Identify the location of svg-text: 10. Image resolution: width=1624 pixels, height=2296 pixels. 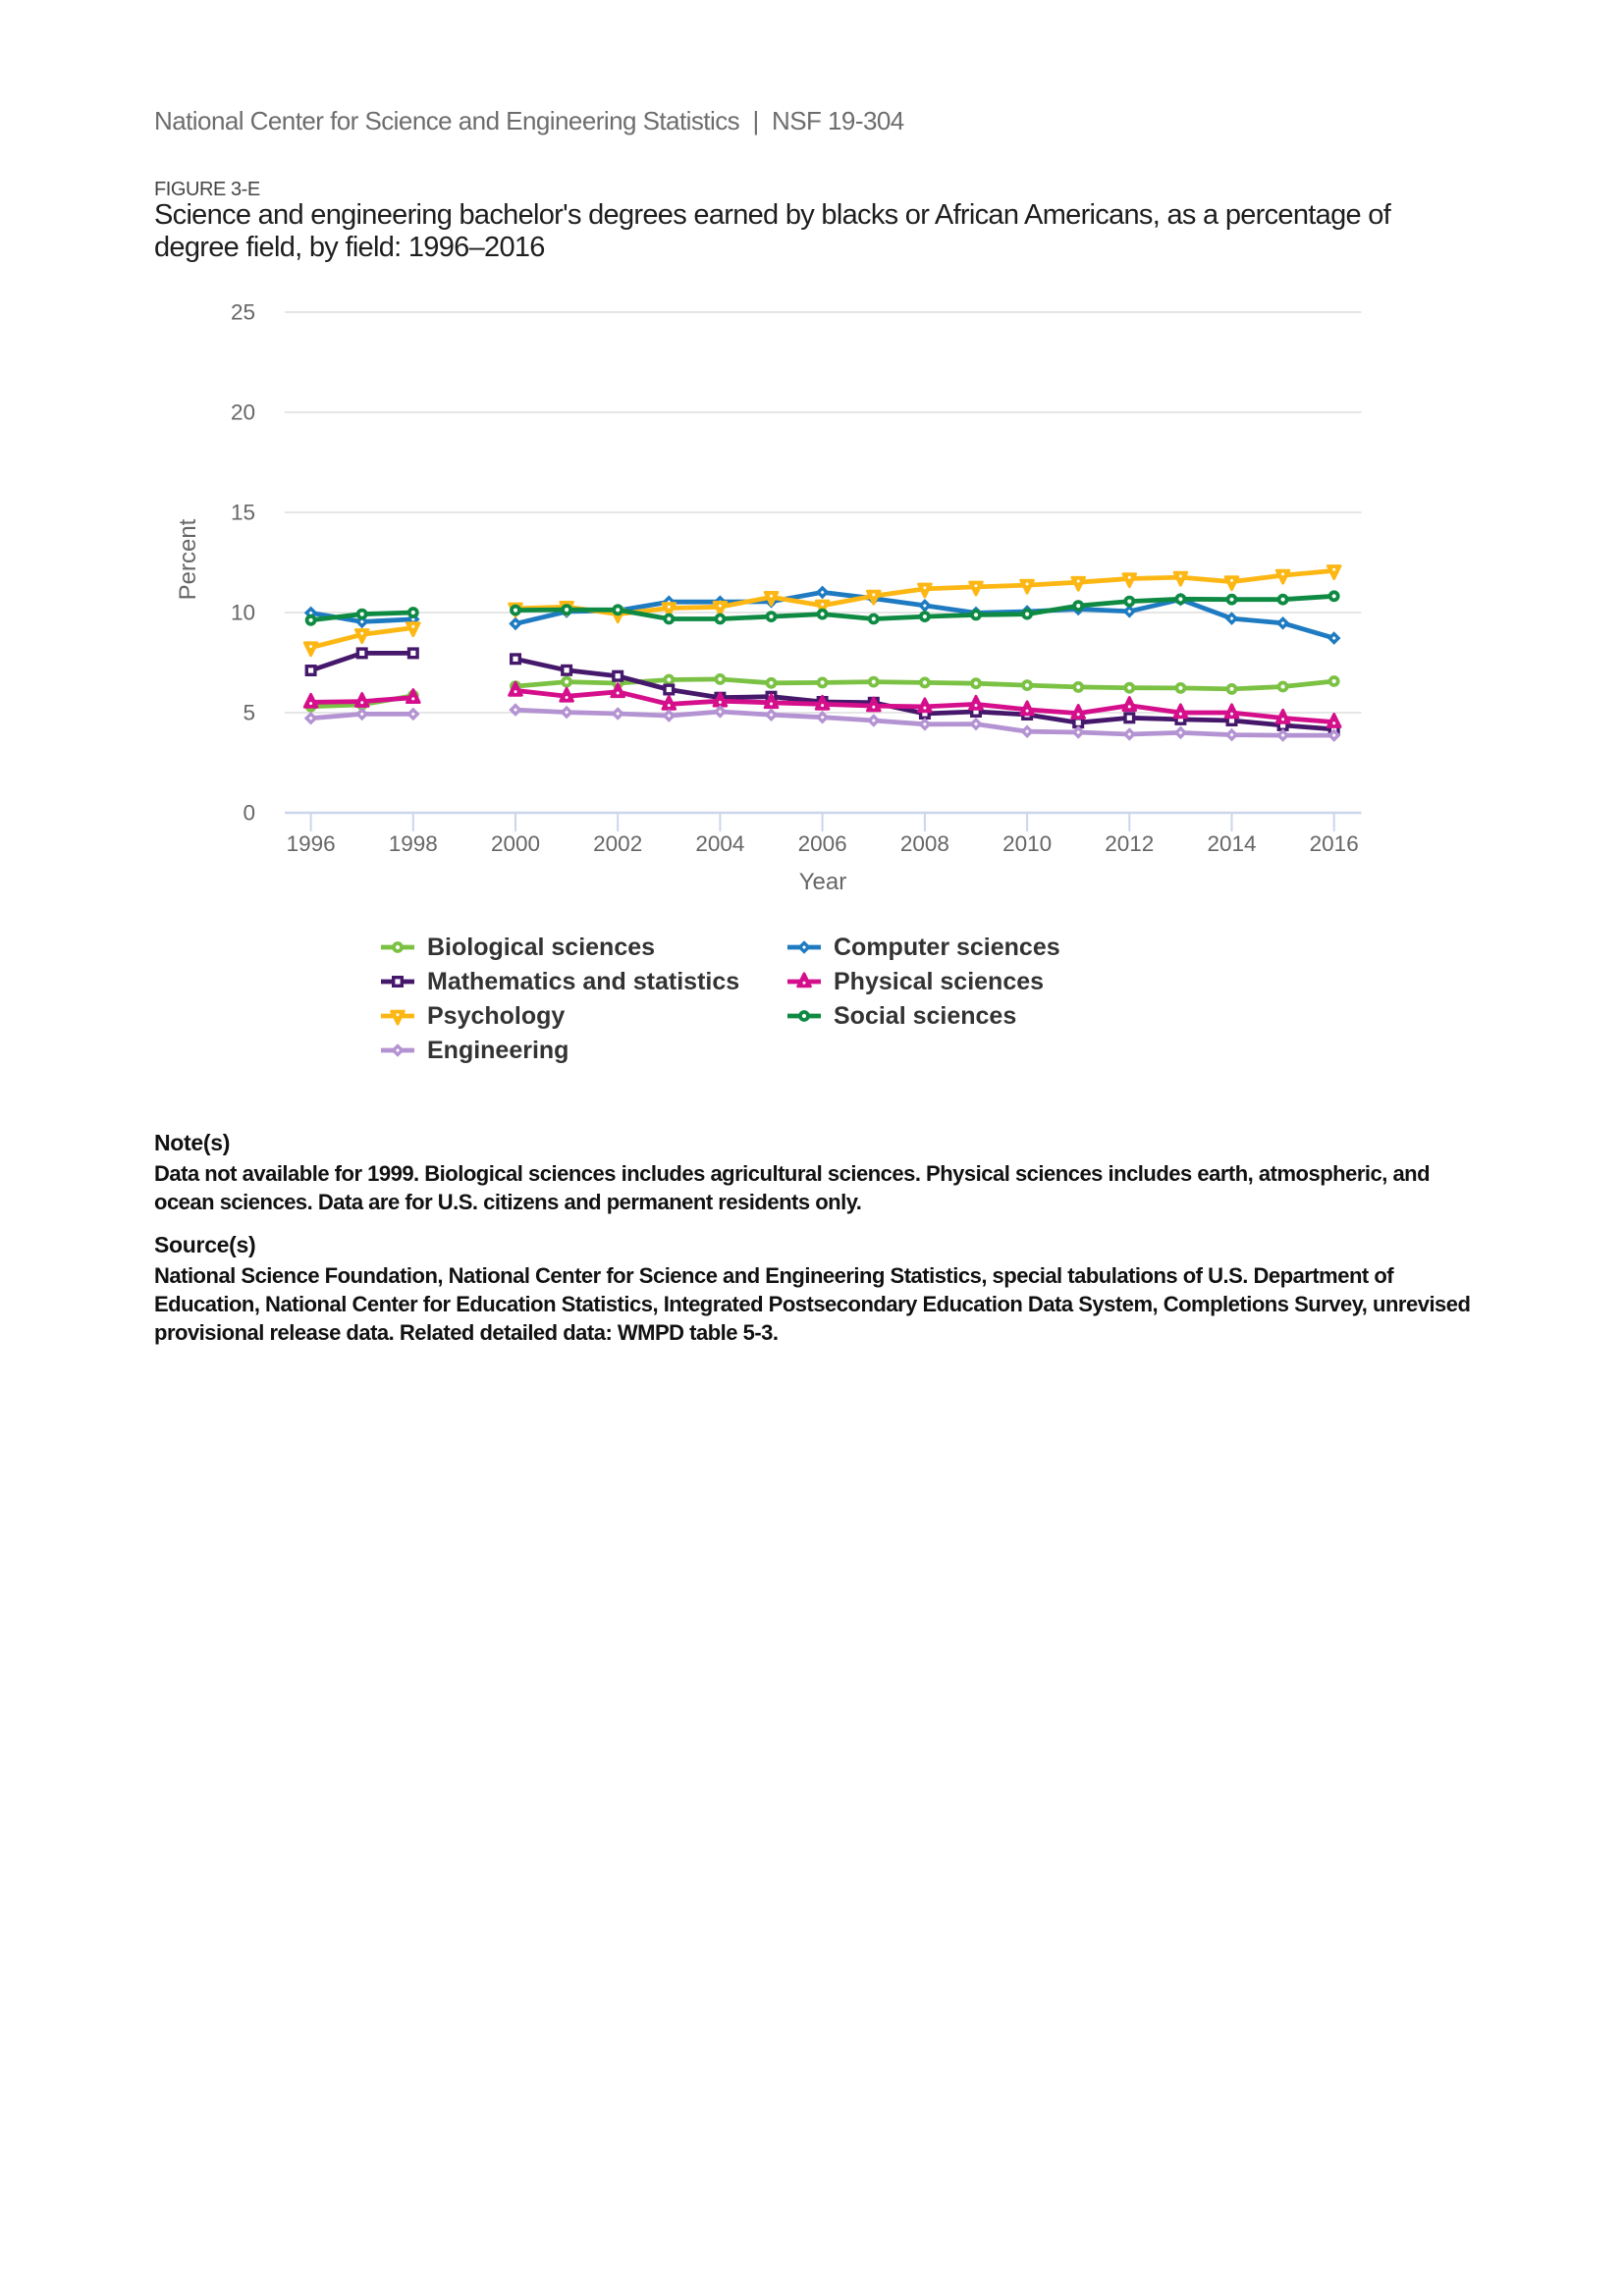
(243, 613).